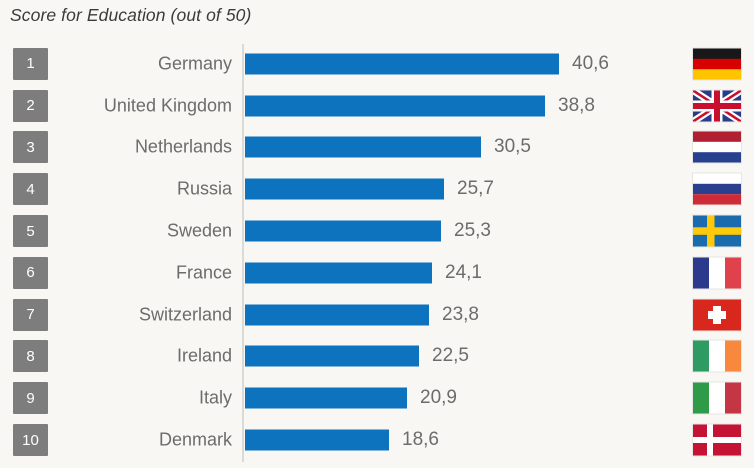  Describe the element at coordinates (30, 272) in the screenshot. I see `rank-badge: 6` at that location.